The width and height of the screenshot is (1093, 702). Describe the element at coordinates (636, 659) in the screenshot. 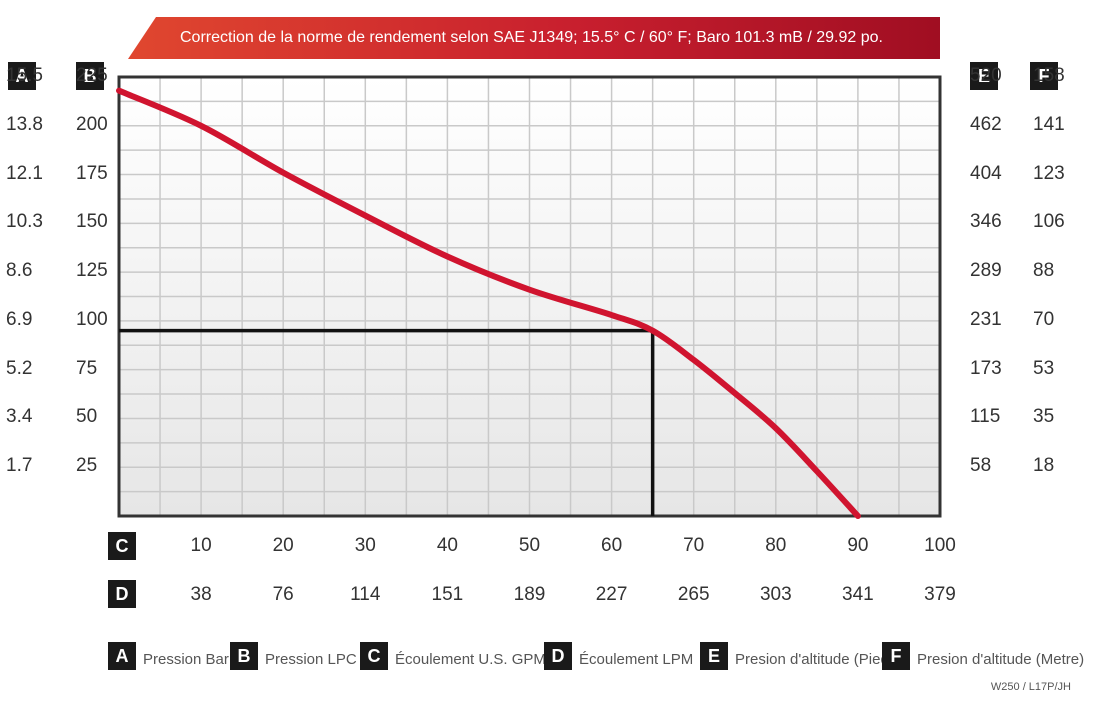

I see `legend-label-d: Écoulement LPM` at that location.